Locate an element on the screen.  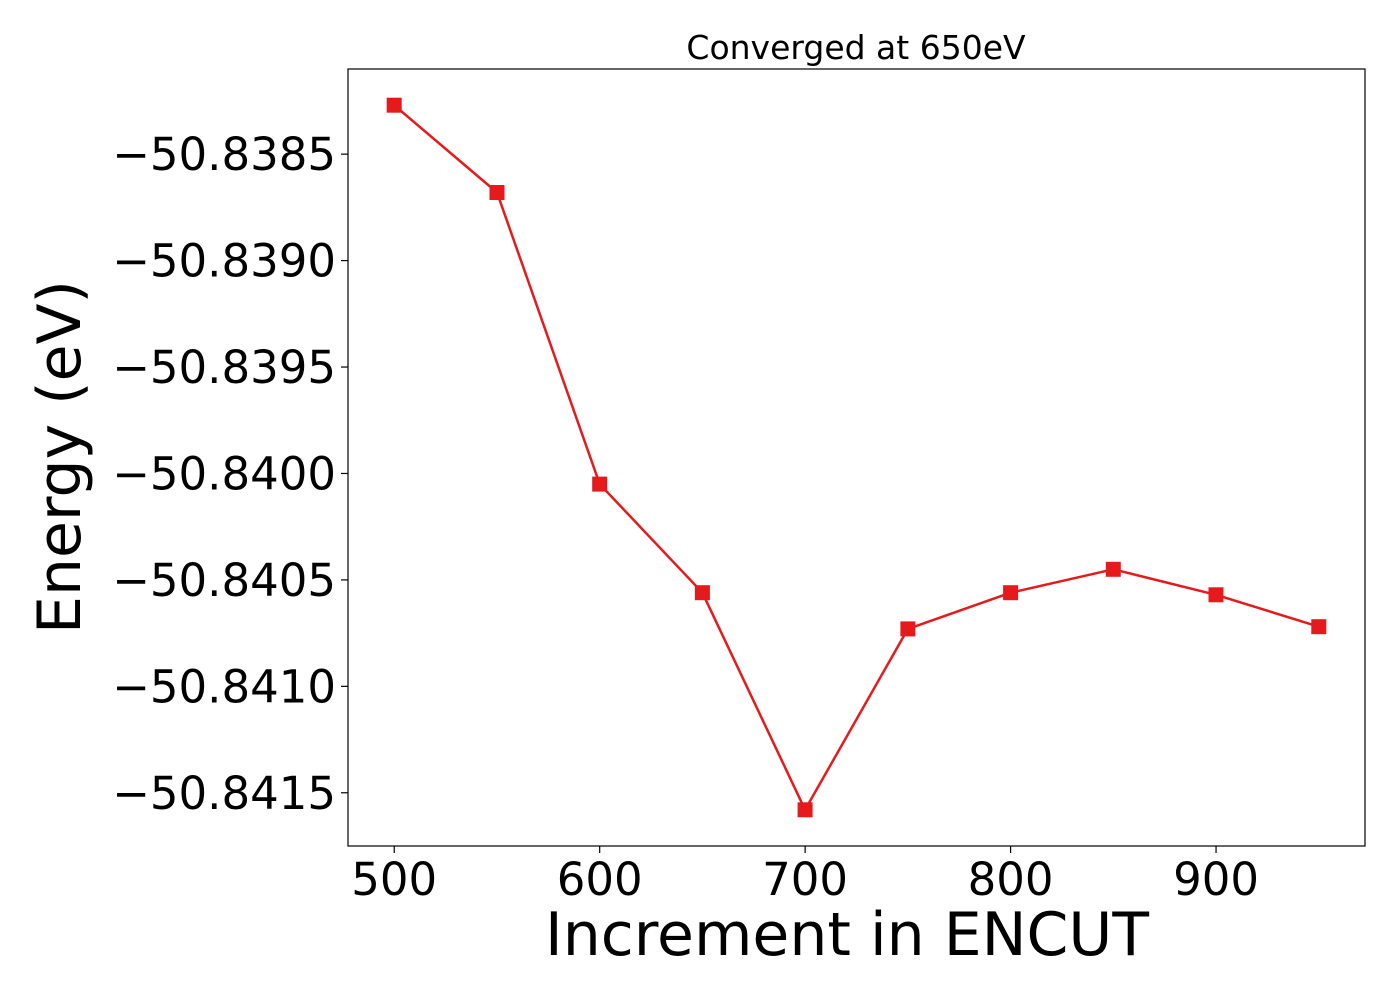
y-tick-label: −50.8385 is located at coordinates (224, 154).